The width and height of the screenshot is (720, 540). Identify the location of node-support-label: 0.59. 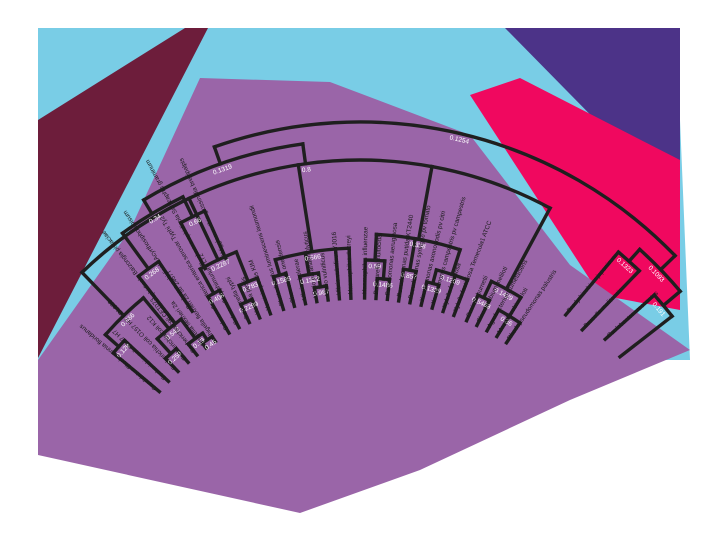
(374, 267).